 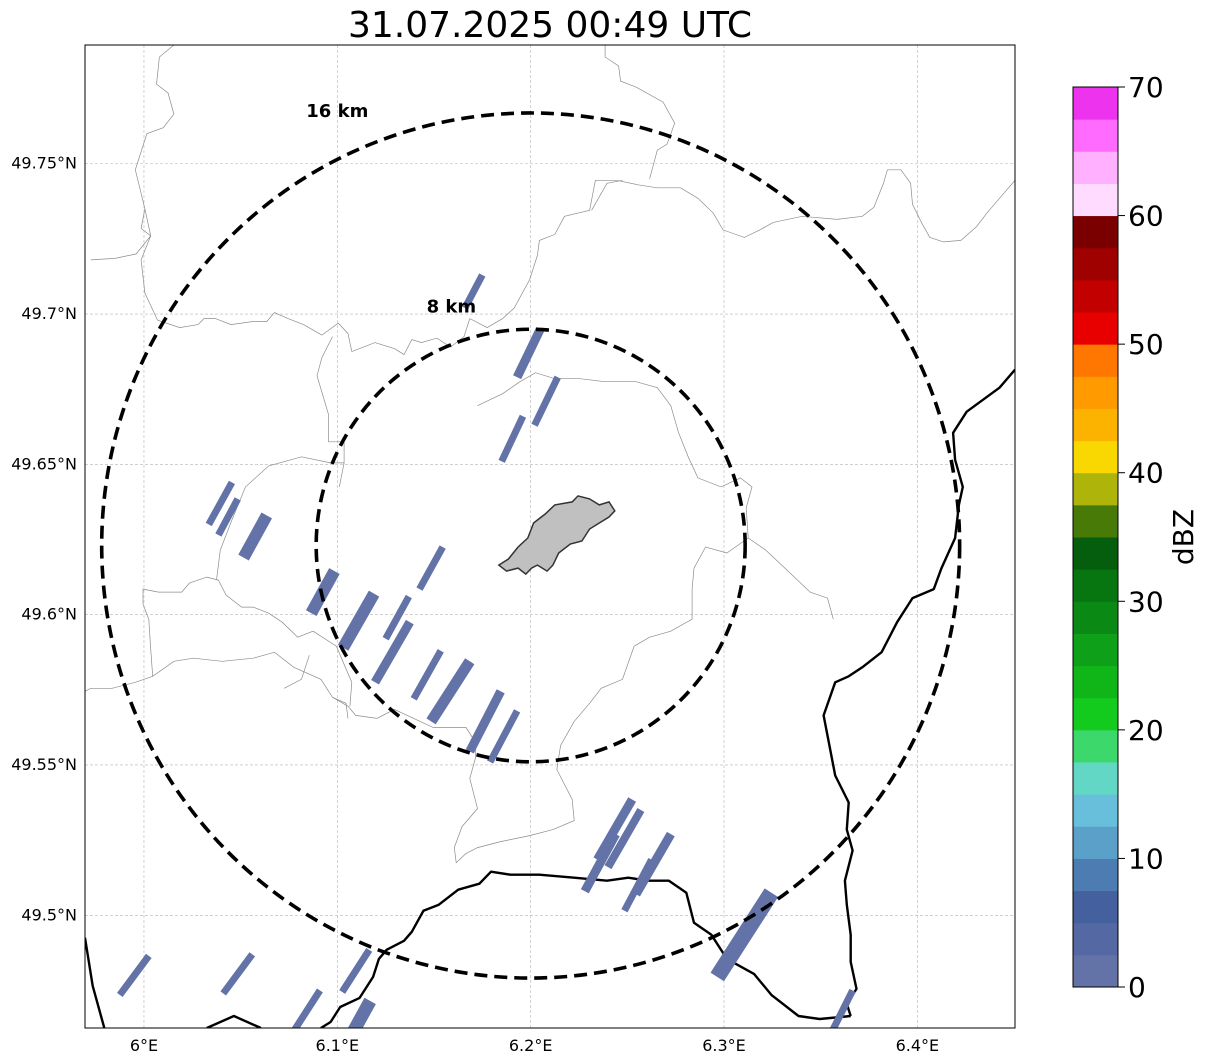 I want to click on map-title: 31.07.2025 00:49 UTC, so click(x=550, y=25).